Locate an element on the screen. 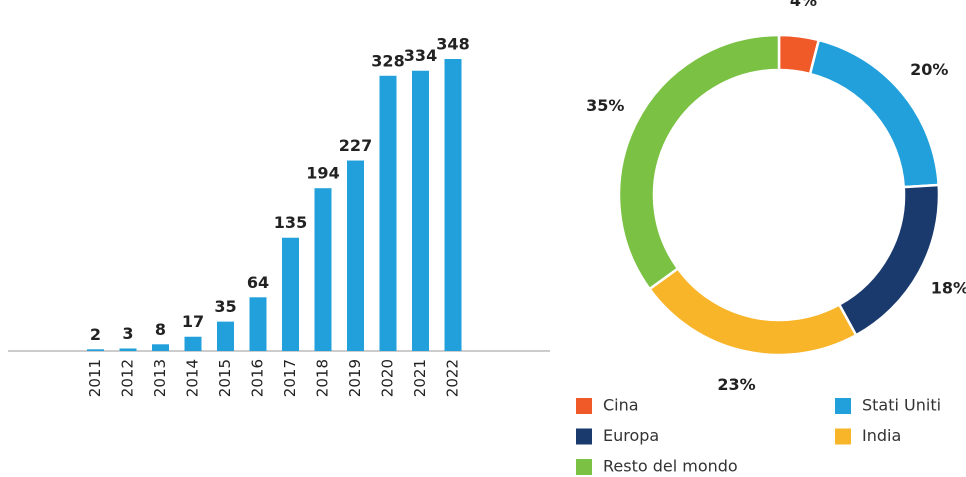 This screenshot has height=477, width=966. value-label: 135 is located at coordinates (290, 222).